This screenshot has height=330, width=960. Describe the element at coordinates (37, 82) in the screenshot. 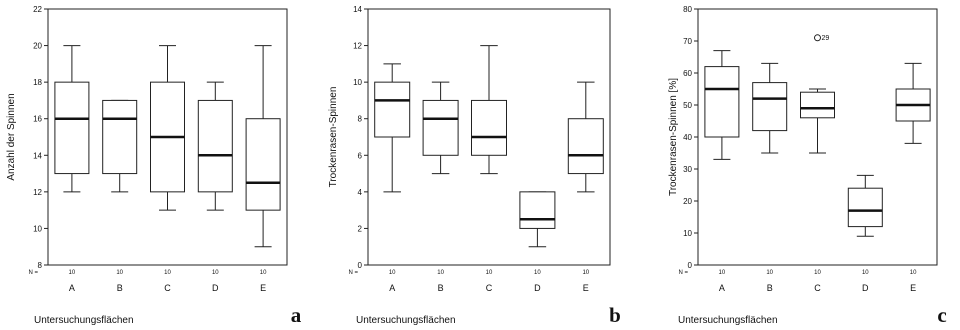

I see `y-tick-label: 18` at that location.